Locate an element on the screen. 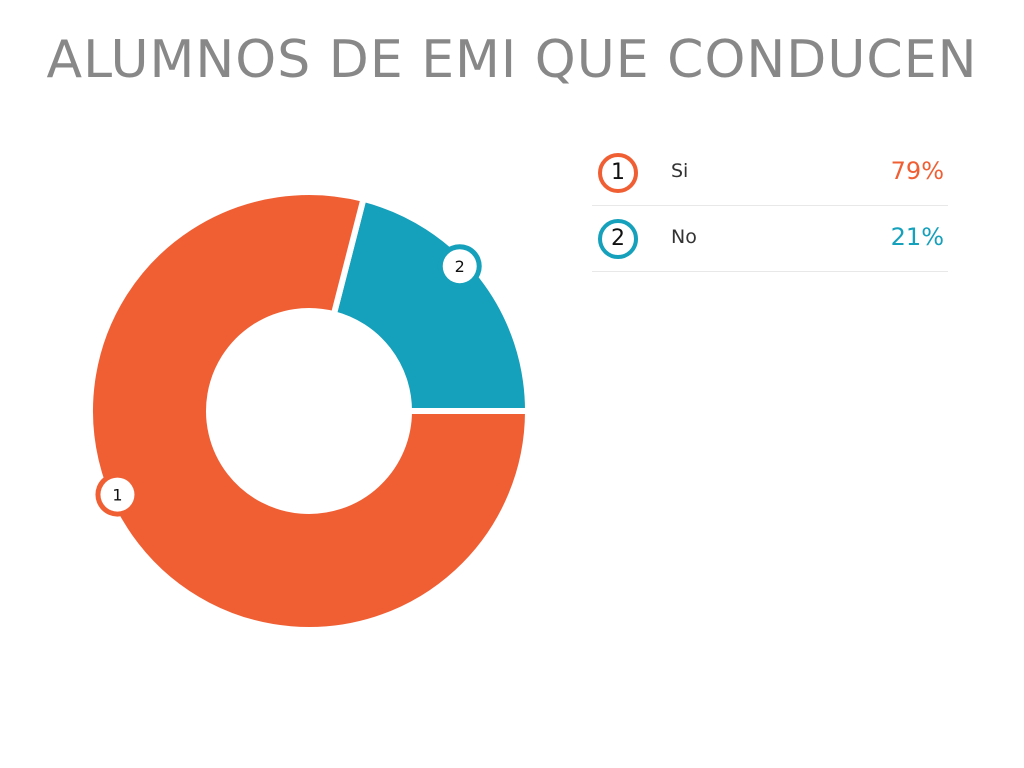 This screenshot has height=768, width=1024. donut-slice-no is located at coordinates (431, 304).